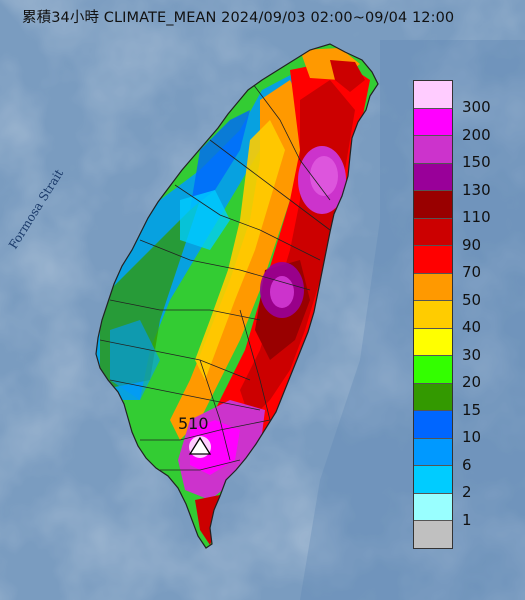 The width and height of the screenshot is (525, 600). What do you see at coordinates (193, 423) in the screenshot?
I see `max-value-label: 510` at bounding box center [193, 423].